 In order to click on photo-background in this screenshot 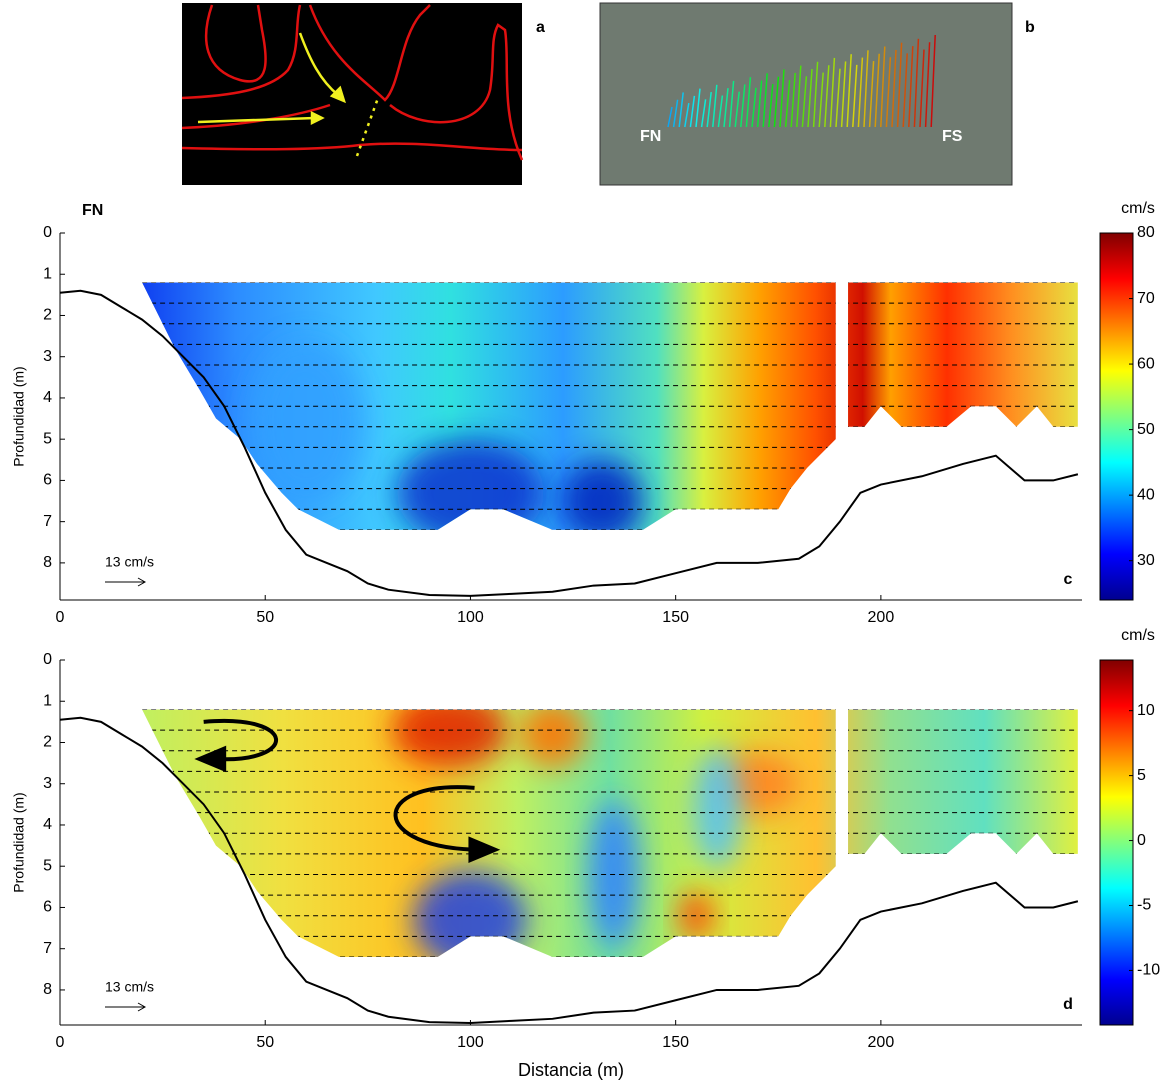, I will do `click(806, 94)`.